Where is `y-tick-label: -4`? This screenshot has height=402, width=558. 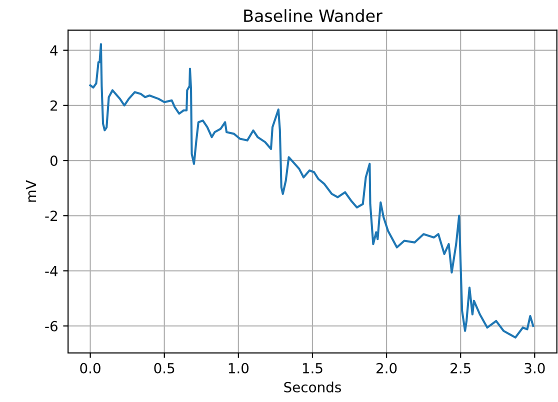 y-tick-label: -4 is located at coordinates (51, 271).